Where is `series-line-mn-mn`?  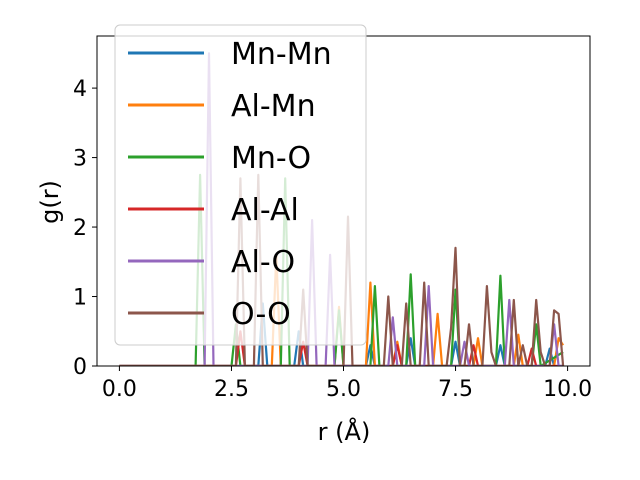 series-line-mn-mn is located at coordinates (341, 334).